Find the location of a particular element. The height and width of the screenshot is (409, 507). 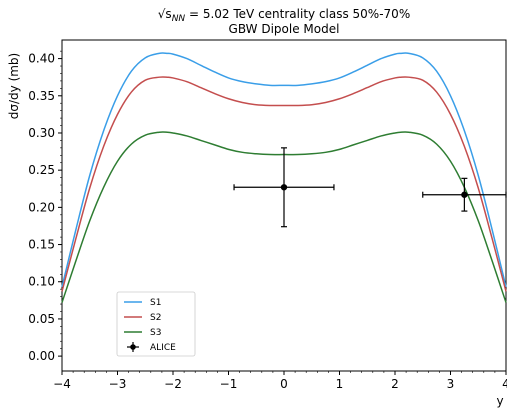

legend-label-alice: ALICE is located at coordinates (163, 348).